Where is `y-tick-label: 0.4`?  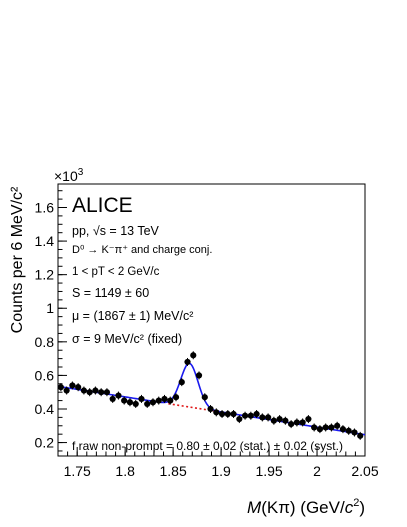 y-tick-label: 0.4 is located at coordinates (45, 409).